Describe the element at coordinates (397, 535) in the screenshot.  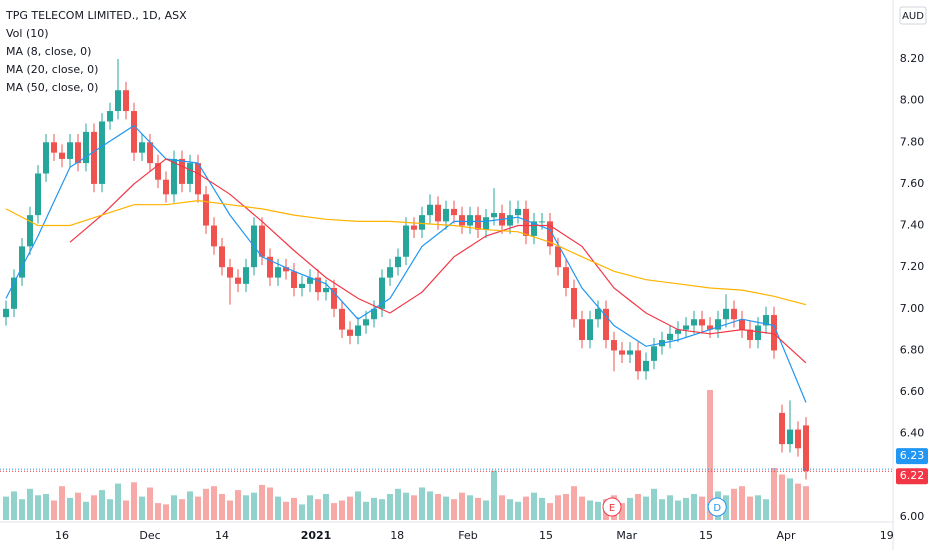
I see `x-tick-label: 18` at that location.